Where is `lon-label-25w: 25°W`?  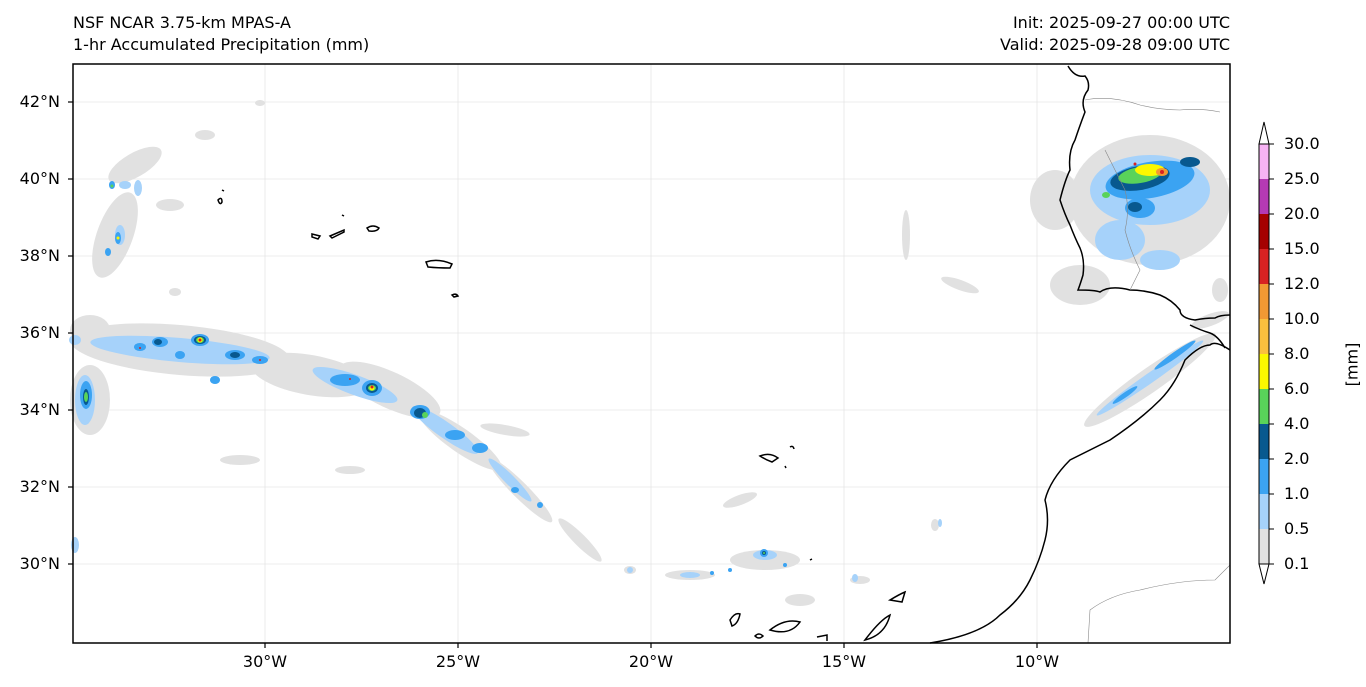
lon-label-25w: 25°W is located at coordinates (458, 661).